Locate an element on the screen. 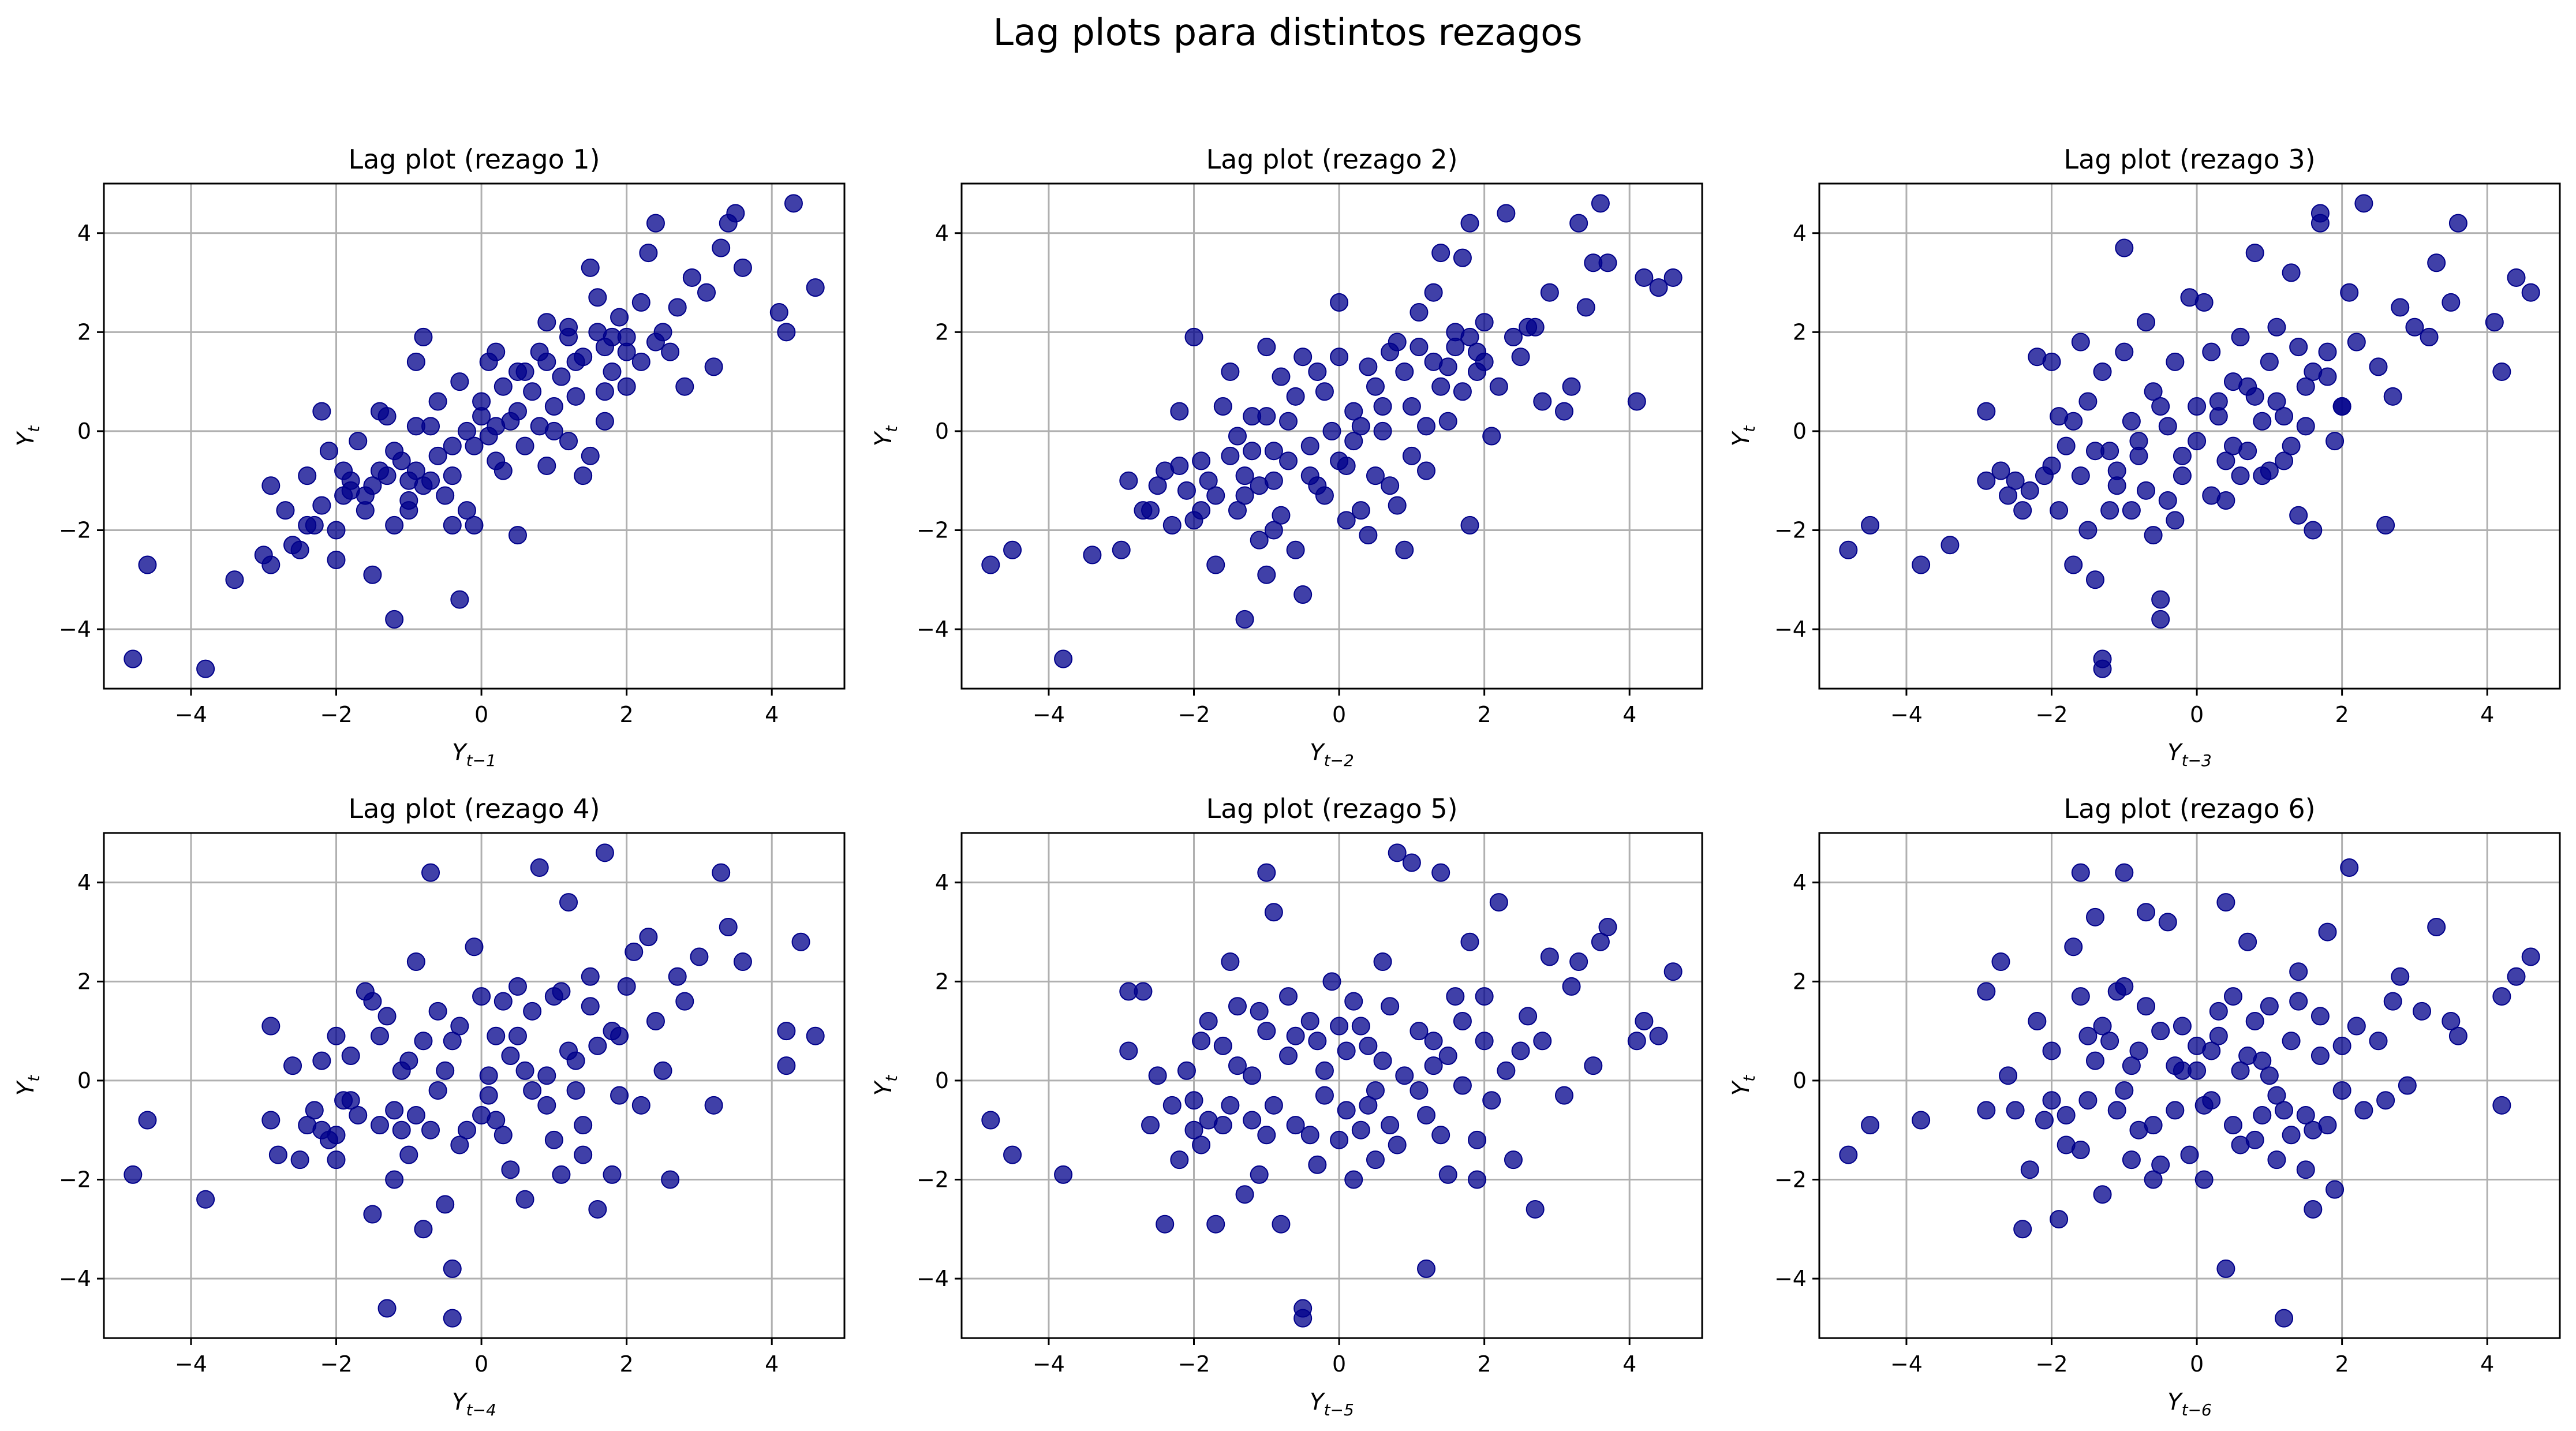  x-tick-label: −4 is located at coordinates (1906, 714).